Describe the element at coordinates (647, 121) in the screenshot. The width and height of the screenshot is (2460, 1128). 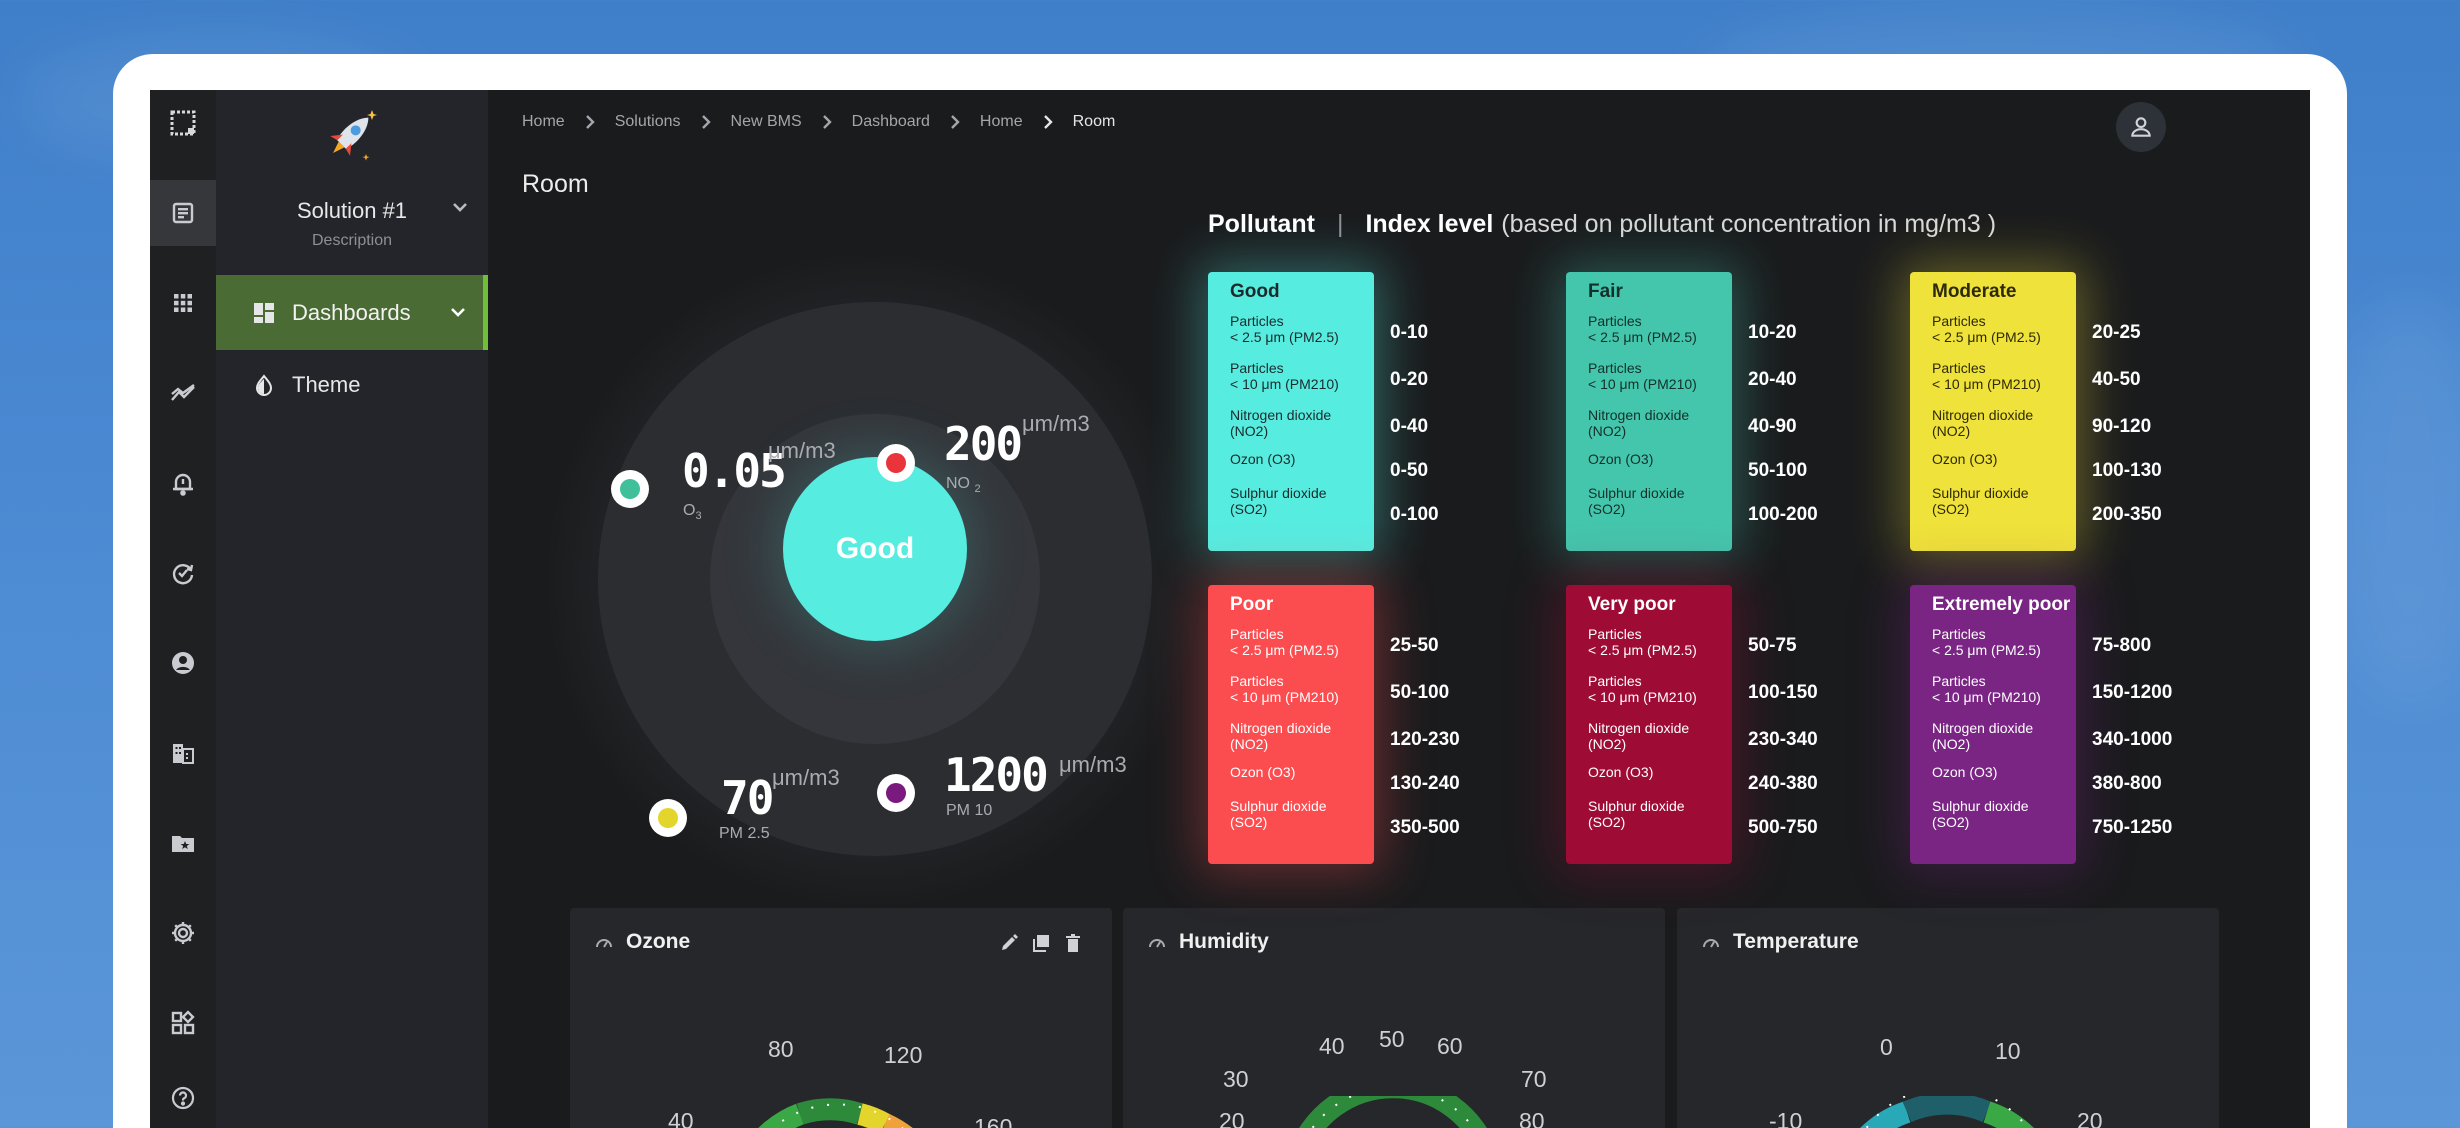
I see `breadcrumb-item: Solutions` at that location.